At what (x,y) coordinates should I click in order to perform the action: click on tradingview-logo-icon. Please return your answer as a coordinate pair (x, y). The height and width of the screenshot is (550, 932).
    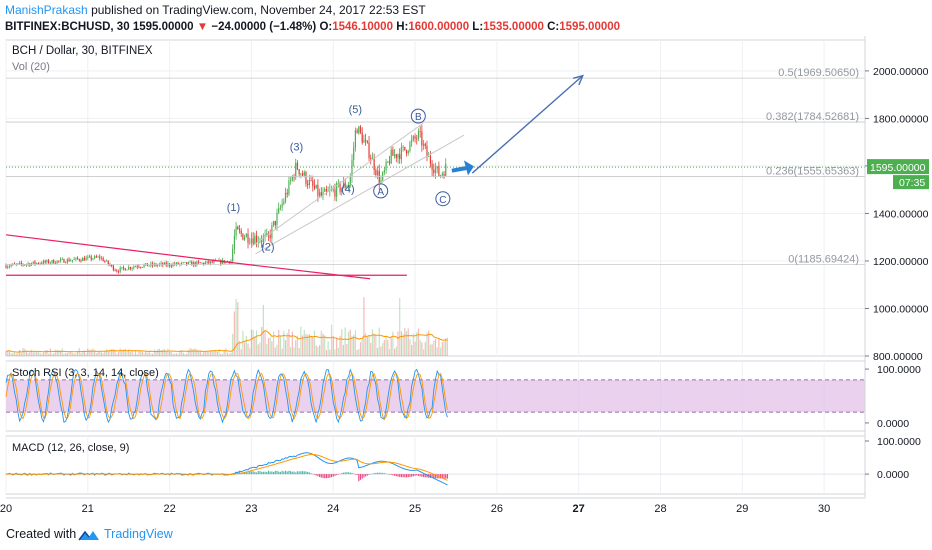
    Looking at the image, I should click on (89, 535).